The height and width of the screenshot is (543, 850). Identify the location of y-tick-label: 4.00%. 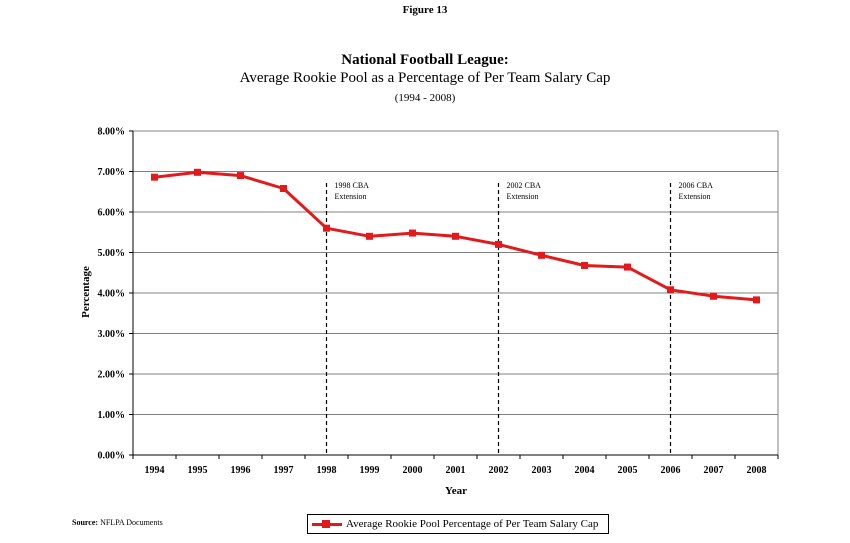
(112, 294).